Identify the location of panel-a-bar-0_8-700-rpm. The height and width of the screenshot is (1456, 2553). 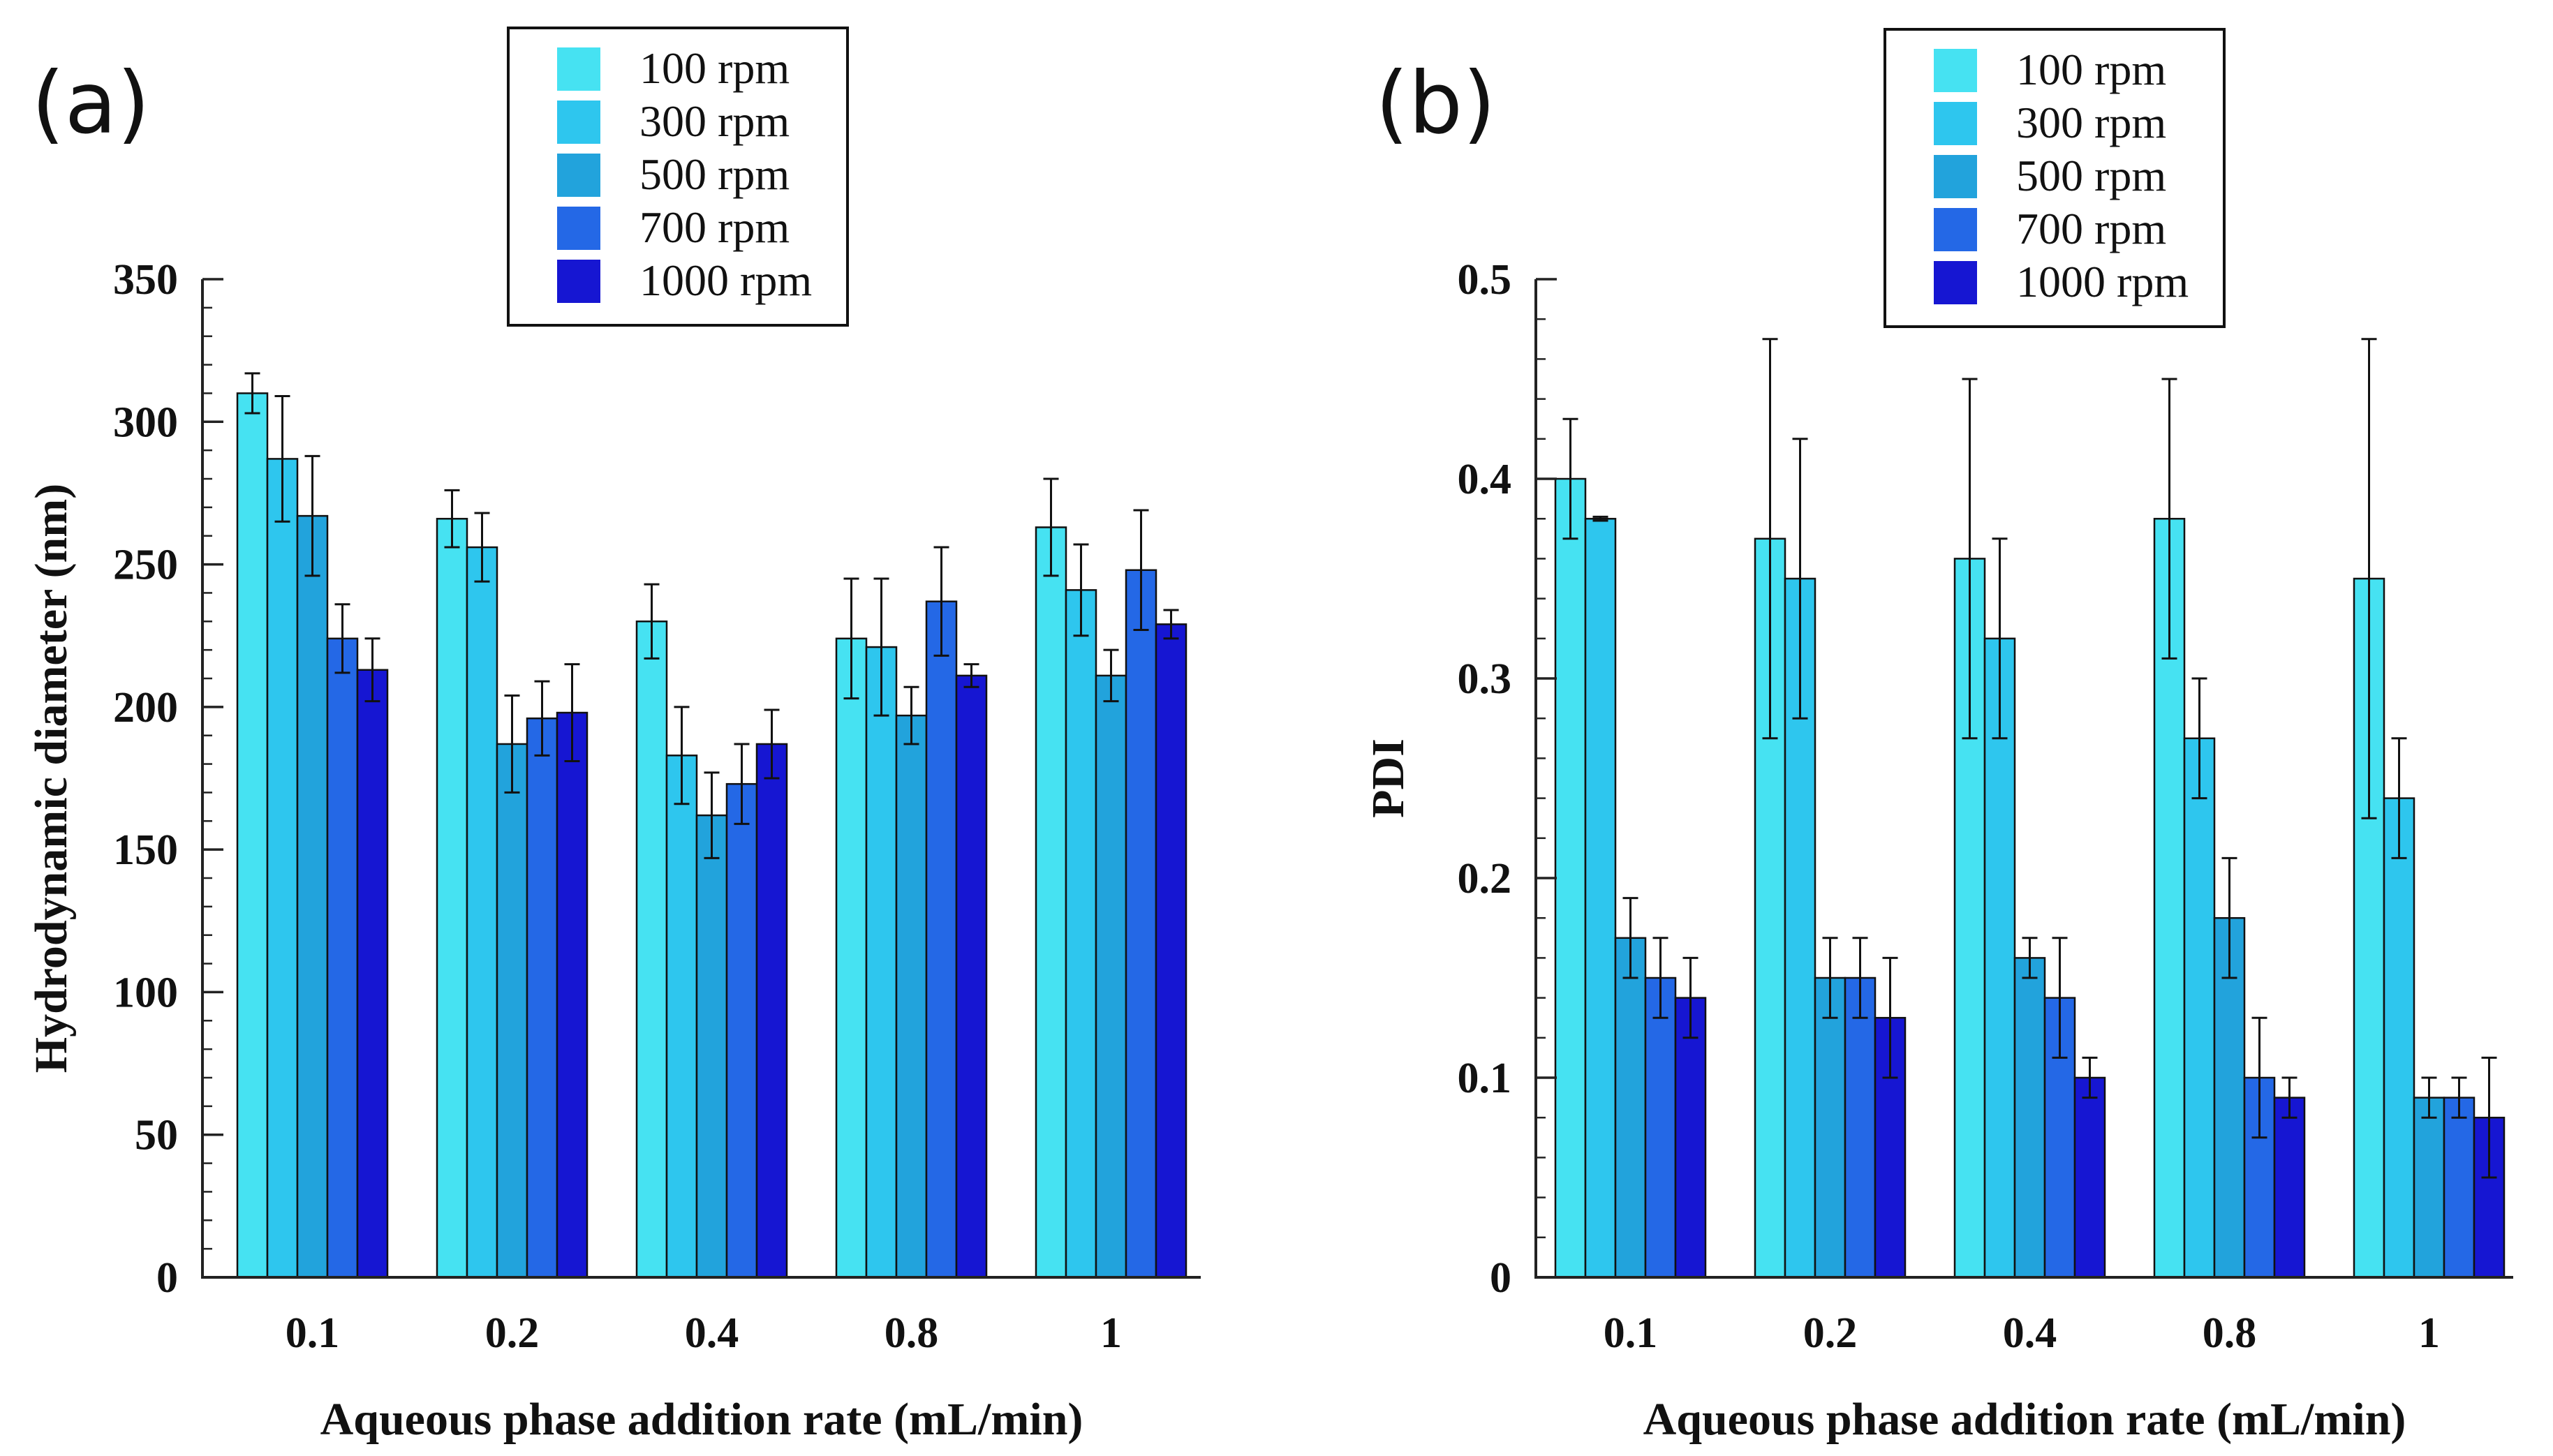
(941, 939).